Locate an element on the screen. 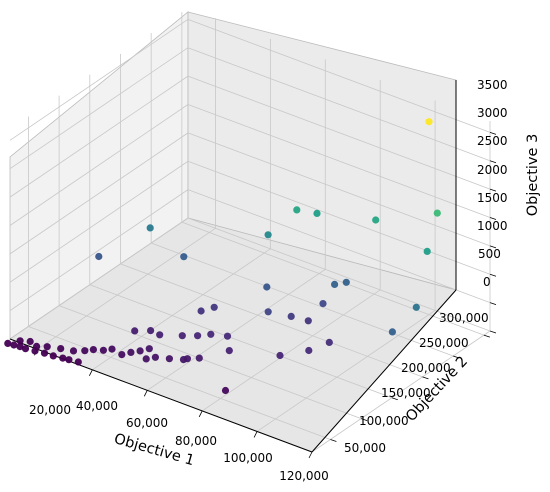 The width and height of the screenshot is (550, 492). y-tick-label: 50,000 is located at coordinates (365, 448).